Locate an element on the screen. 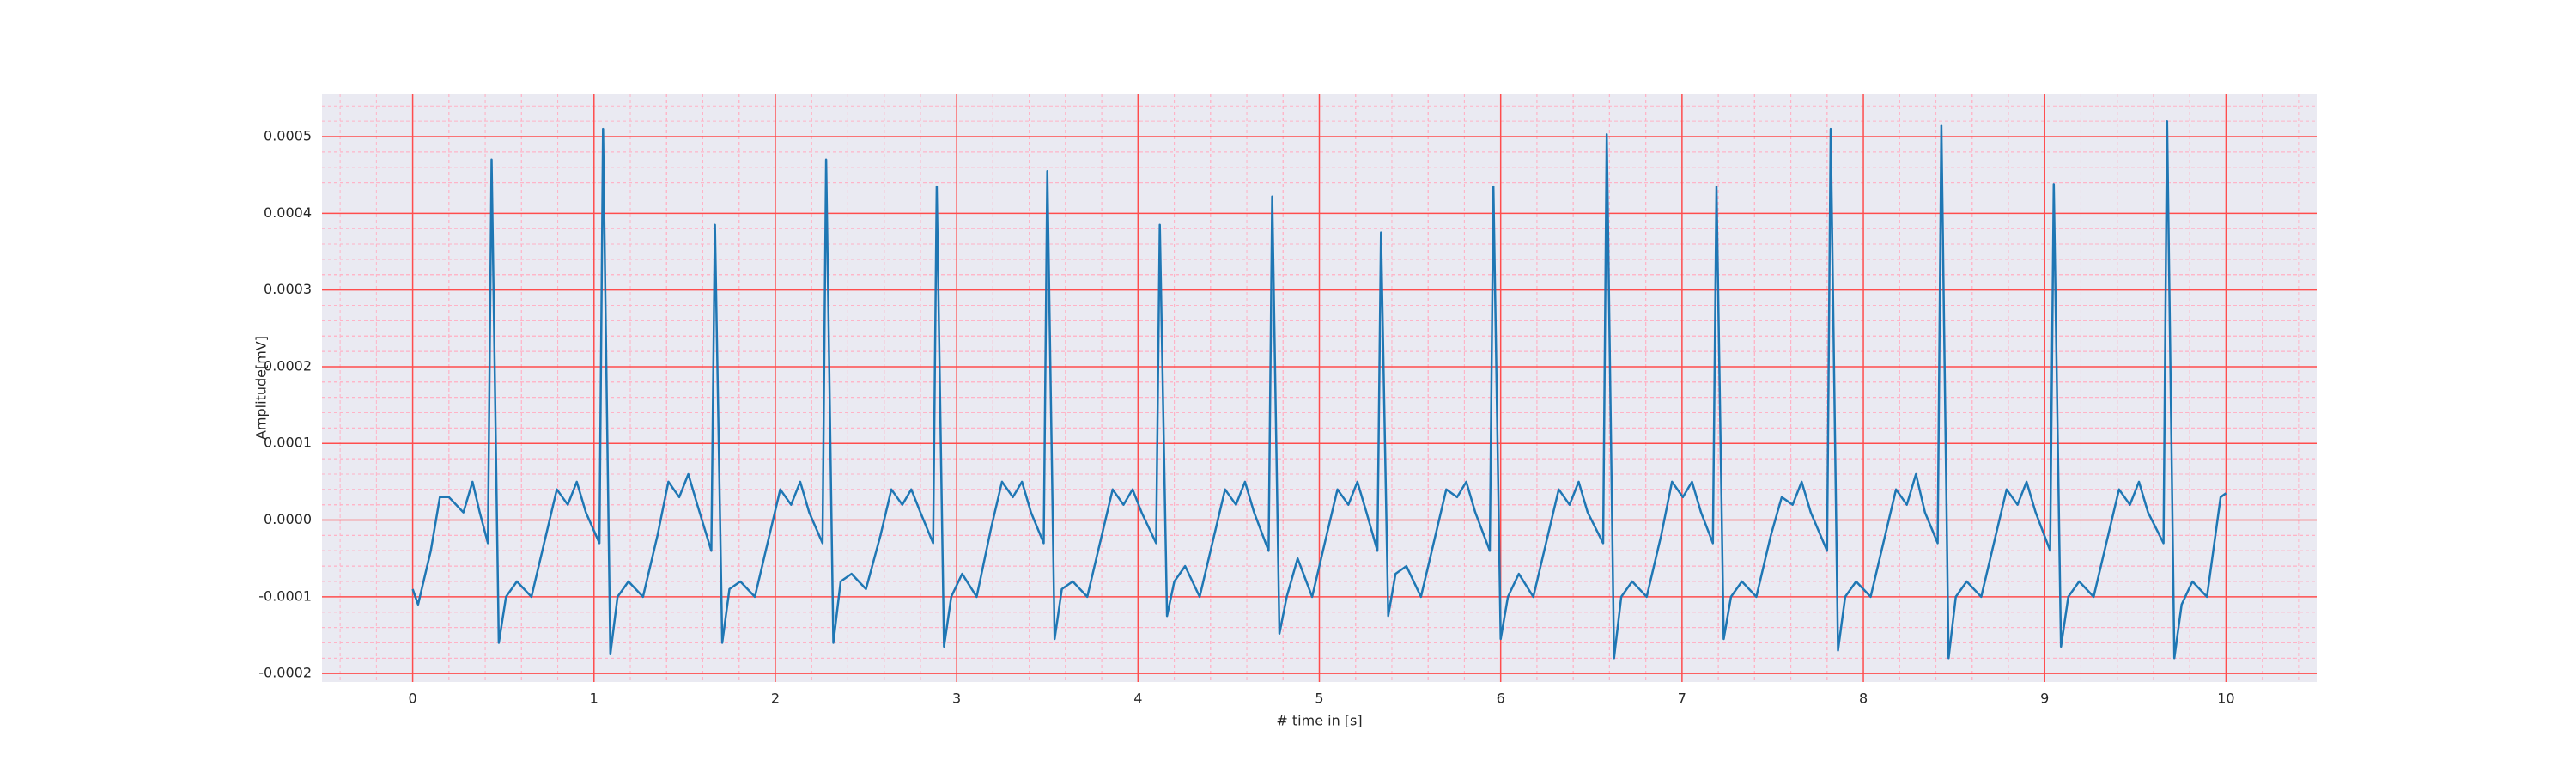 The height and width of the screenshot is (773, 2576). x-tick-label: 8 is located at coordinates (1864, 699).